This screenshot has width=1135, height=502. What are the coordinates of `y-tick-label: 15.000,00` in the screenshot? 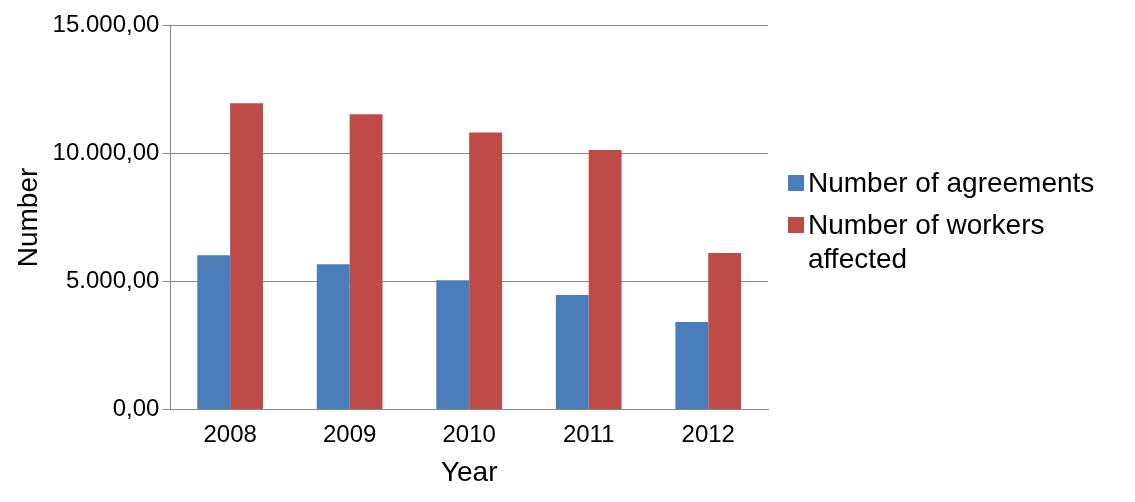 It's located at (106, 24).